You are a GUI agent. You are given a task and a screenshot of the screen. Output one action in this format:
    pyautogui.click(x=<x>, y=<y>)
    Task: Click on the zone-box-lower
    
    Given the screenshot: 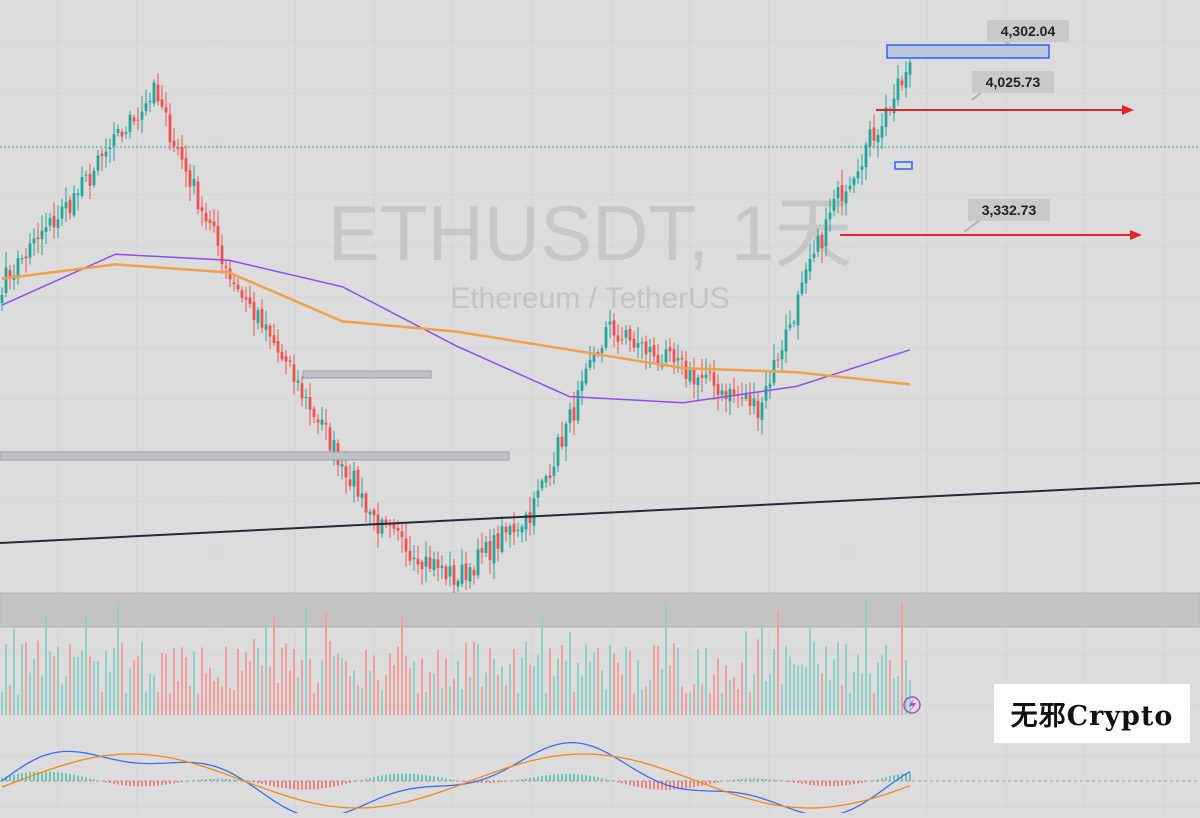 What is the action you would take?
    pyautogui.click(x=254, y=456)
    